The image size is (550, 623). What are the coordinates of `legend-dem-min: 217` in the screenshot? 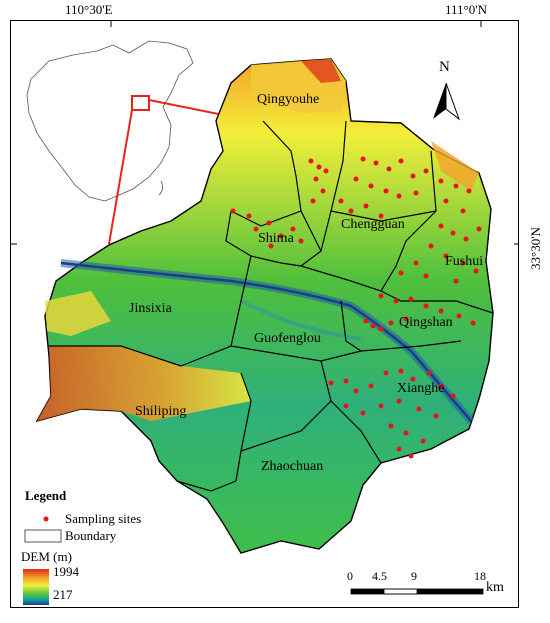 It's located at (63, 594).